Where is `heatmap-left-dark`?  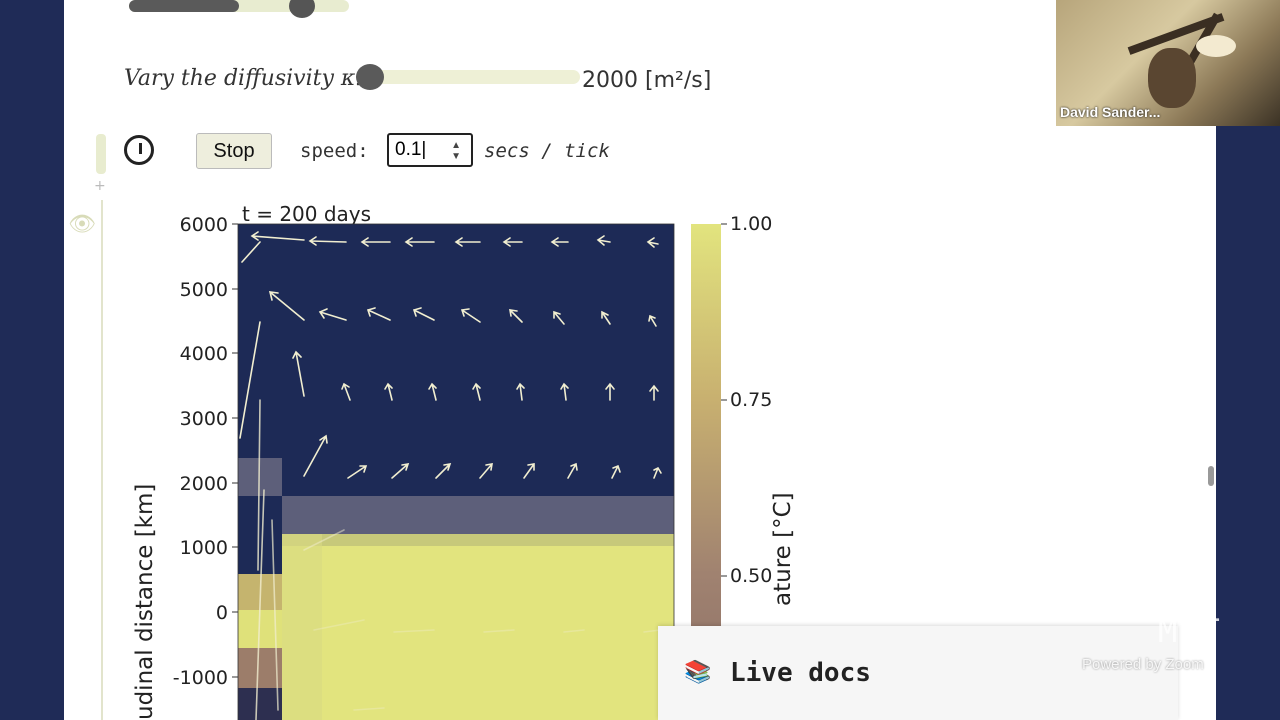
heatmap-left-dark is located at coordinates (260, 704).